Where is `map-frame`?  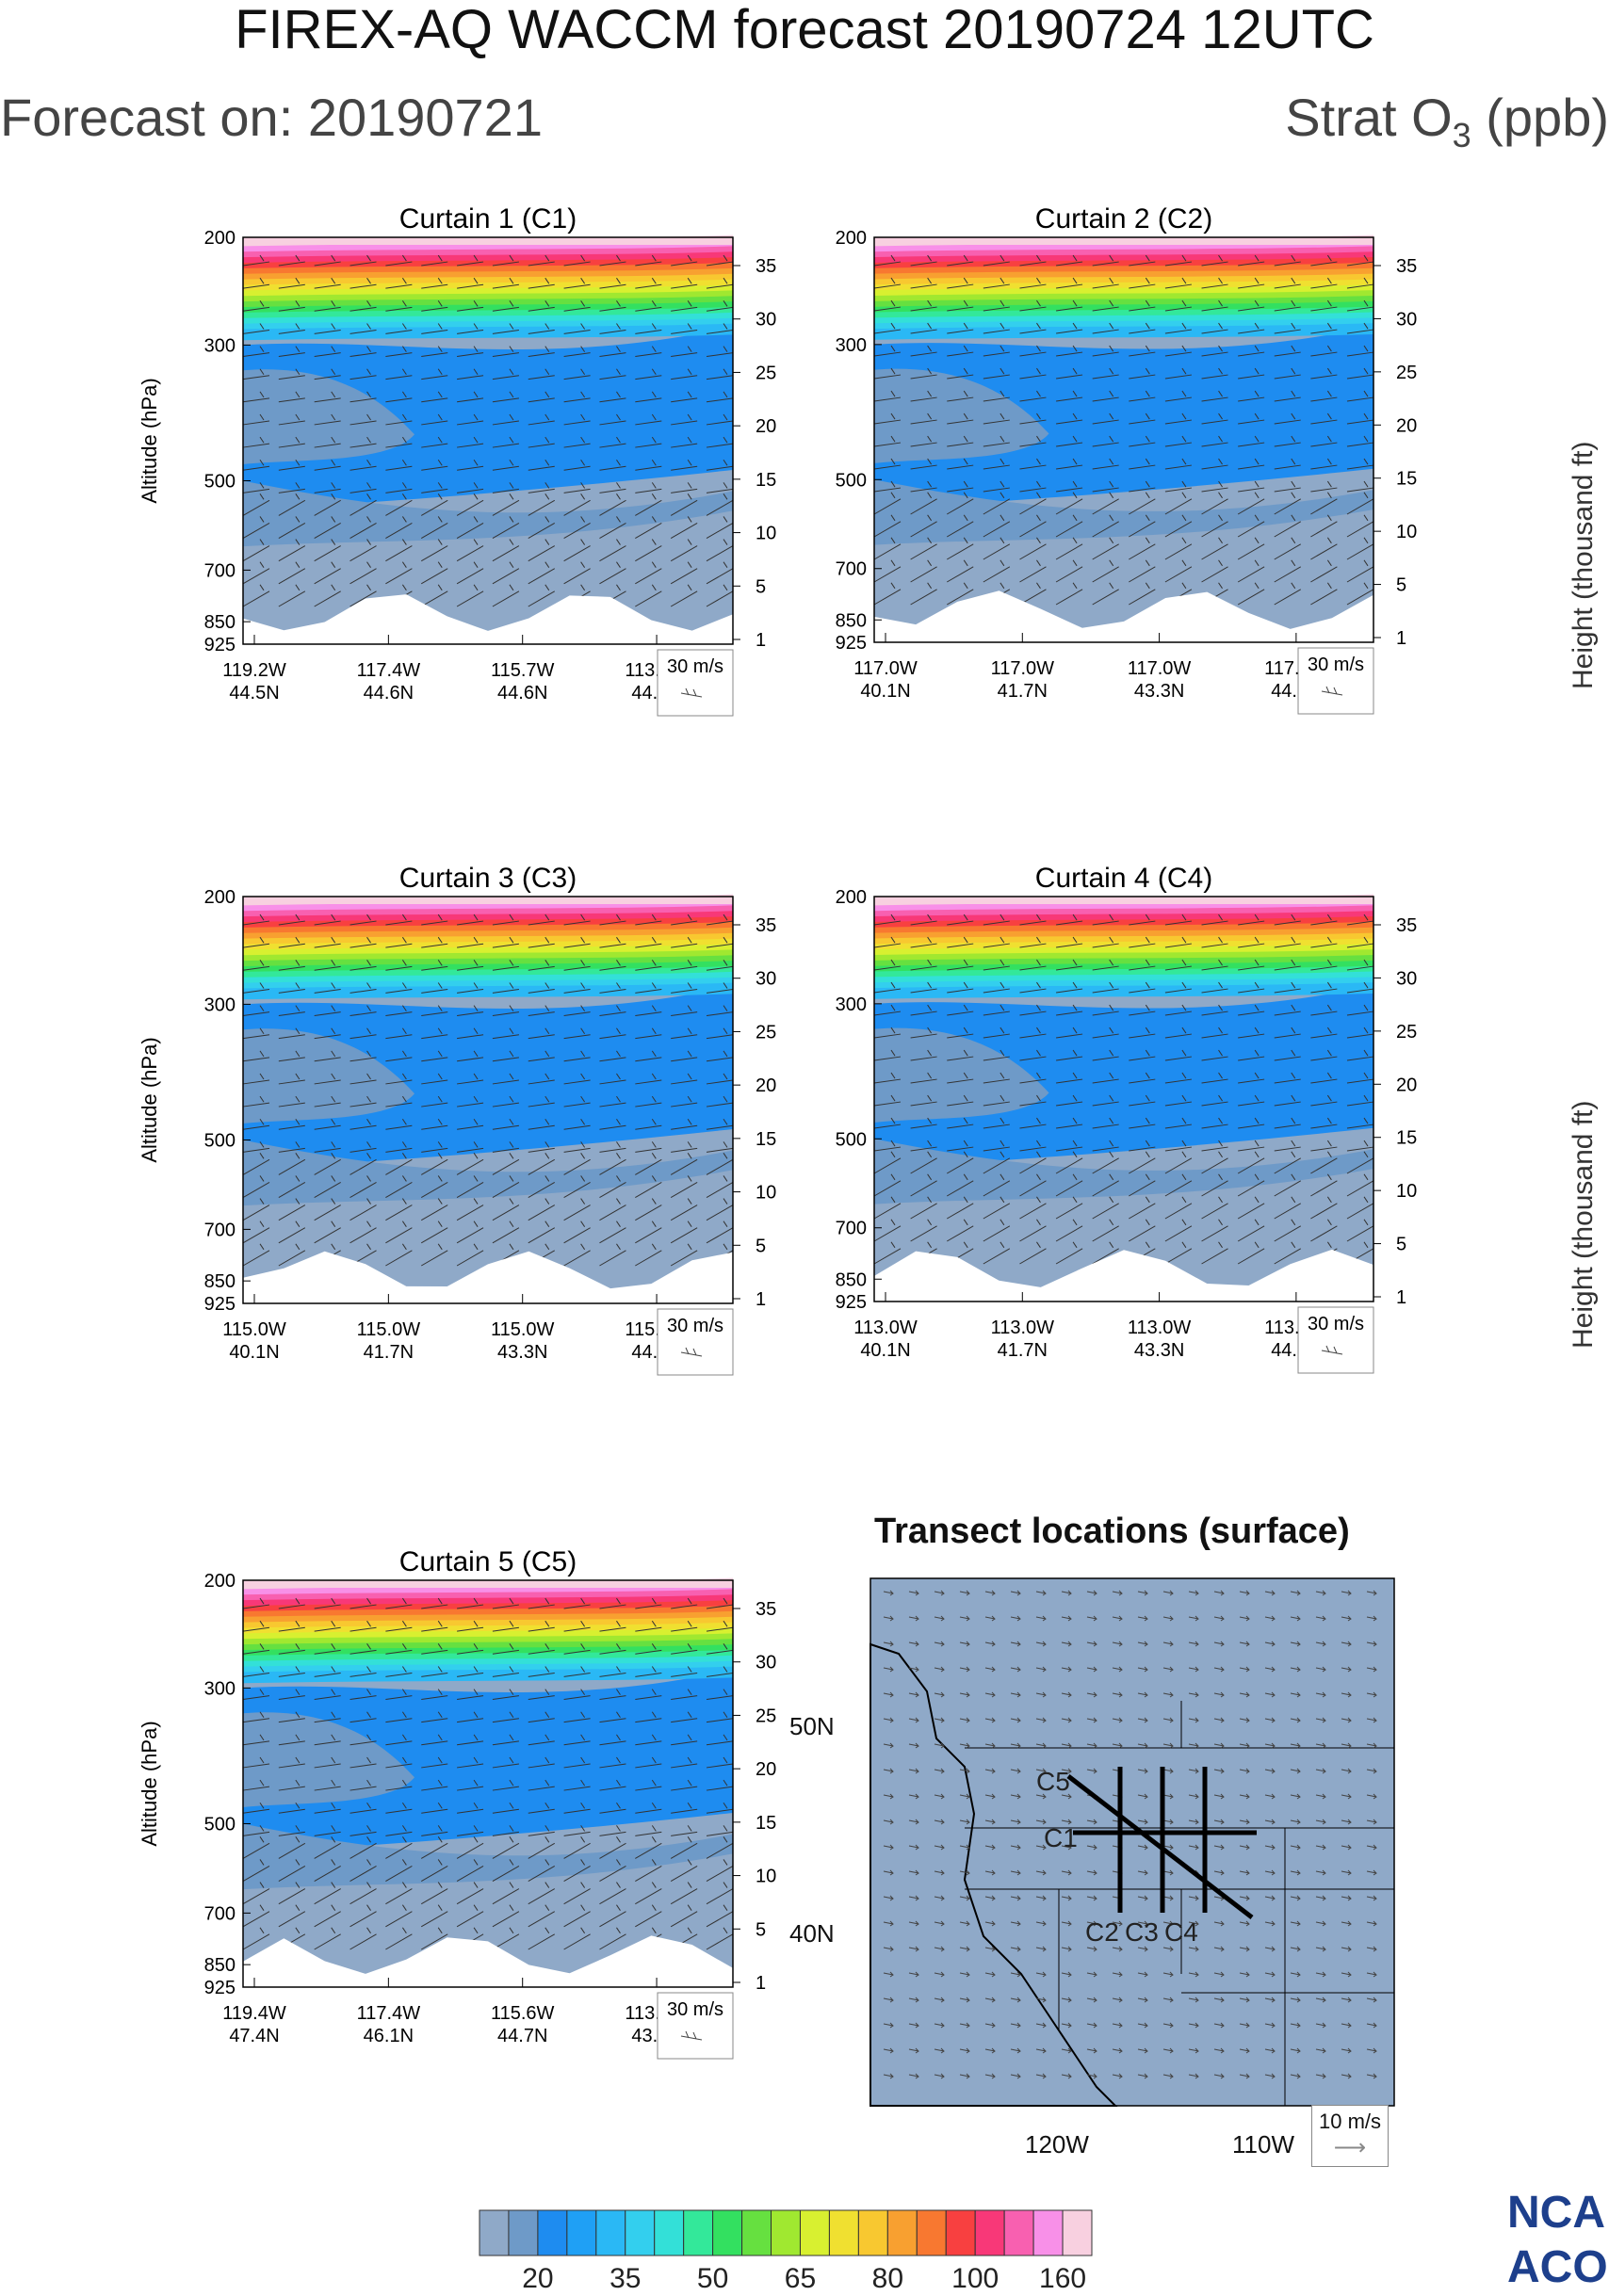
map-frame is located at coordinates (1132, 1842).